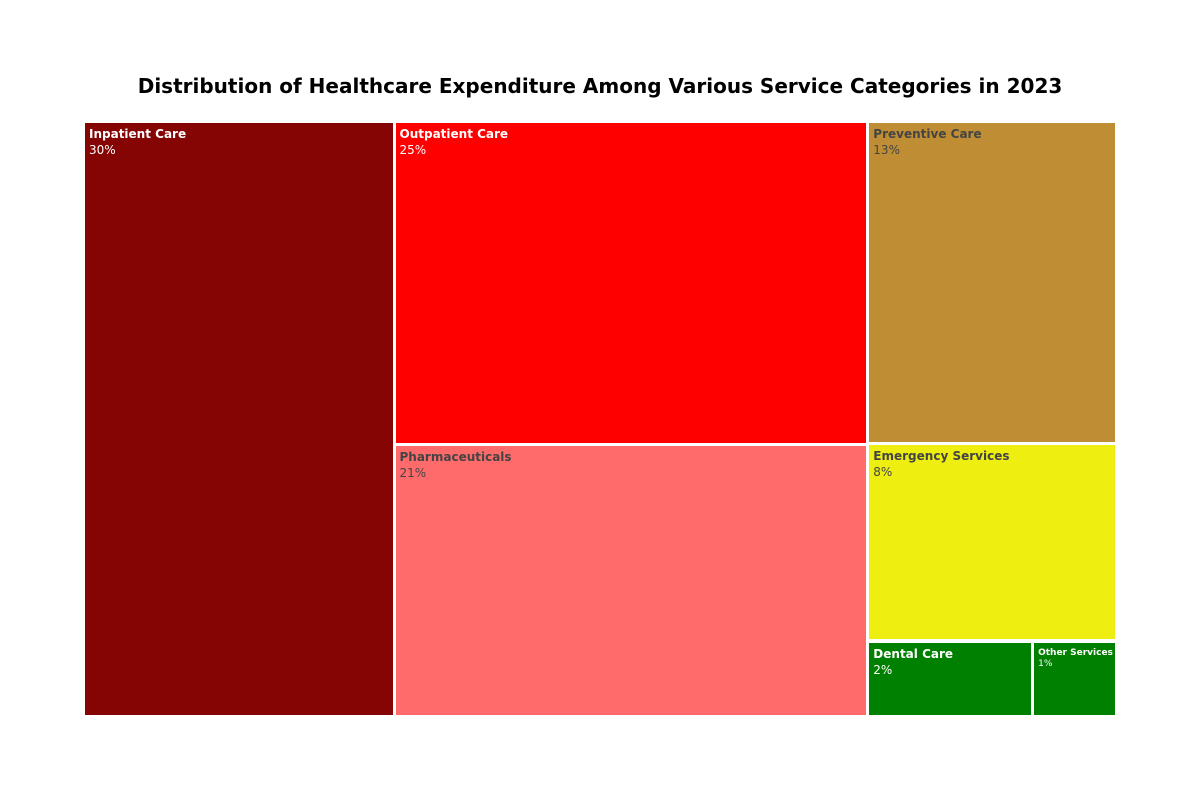 The image size is (1200, 800). I want to click on tile-dental-care: Dental Care 2%, so click(950, 678).